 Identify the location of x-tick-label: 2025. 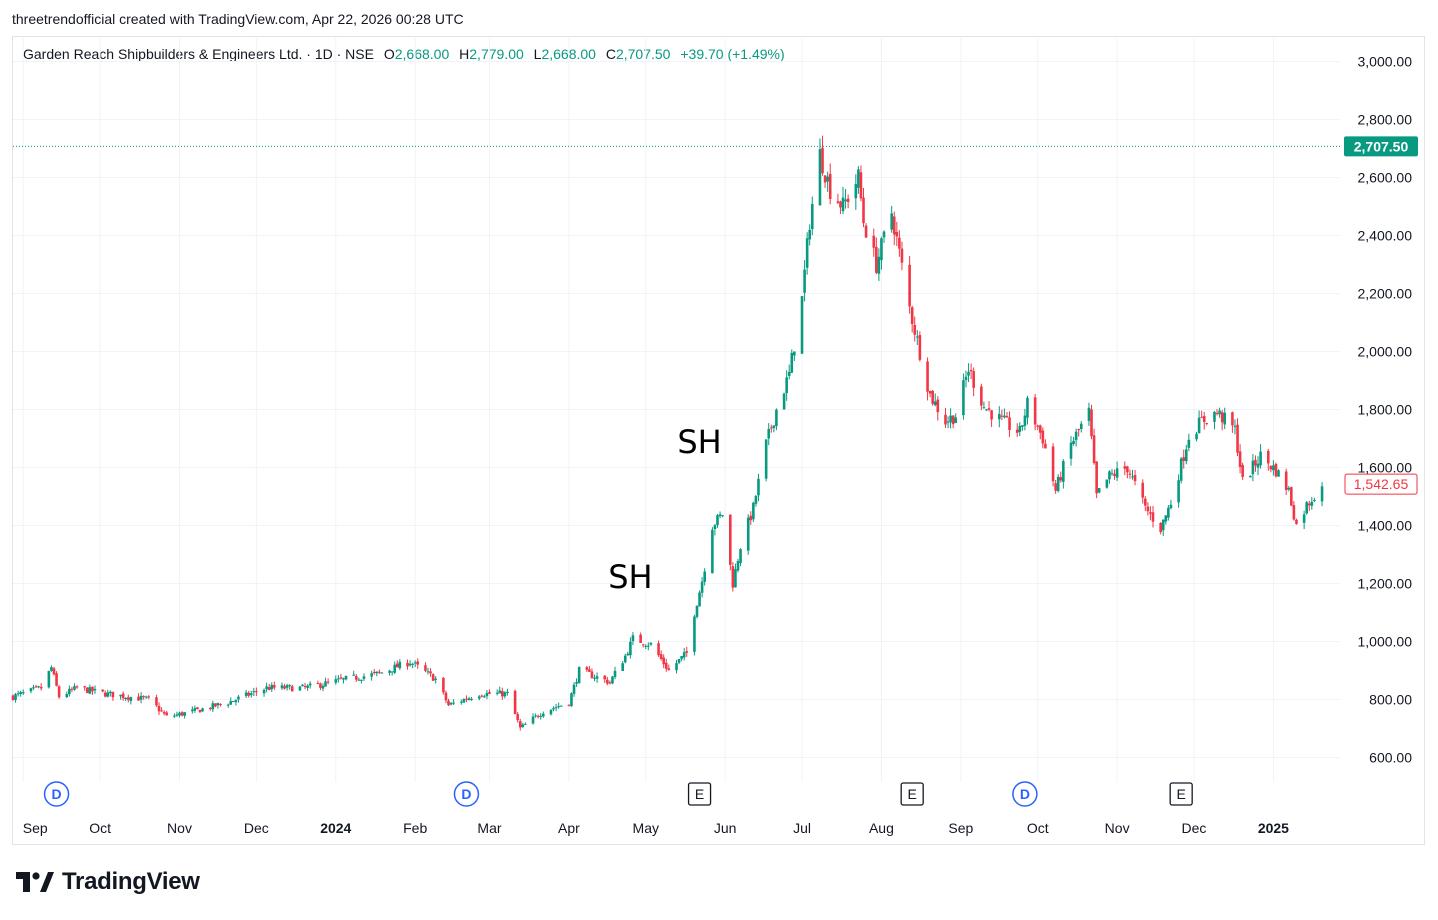
(1273, 828).